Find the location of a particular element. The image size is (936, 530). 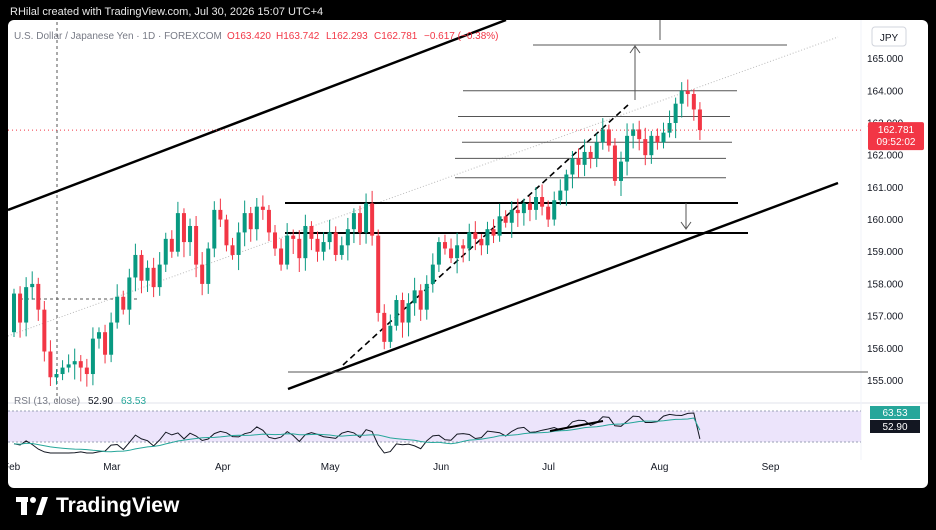

rsi-ma-legend: 63.53 is located at coordinates (133, 401).